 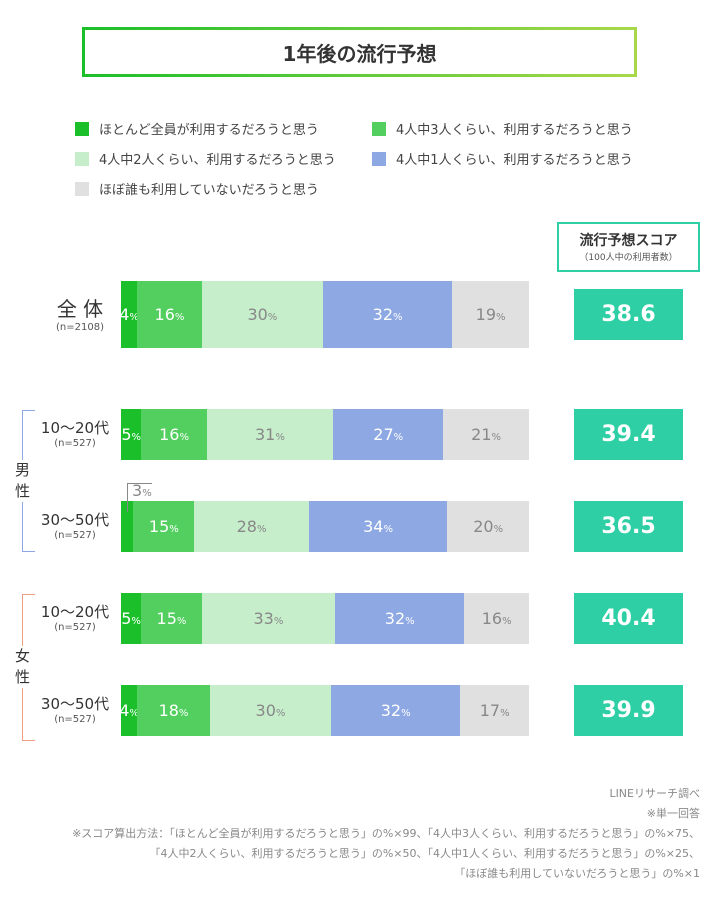 I want to click on stacked-bar: 4% 16% 30% 32% 19%, so click(x=324, y=314).